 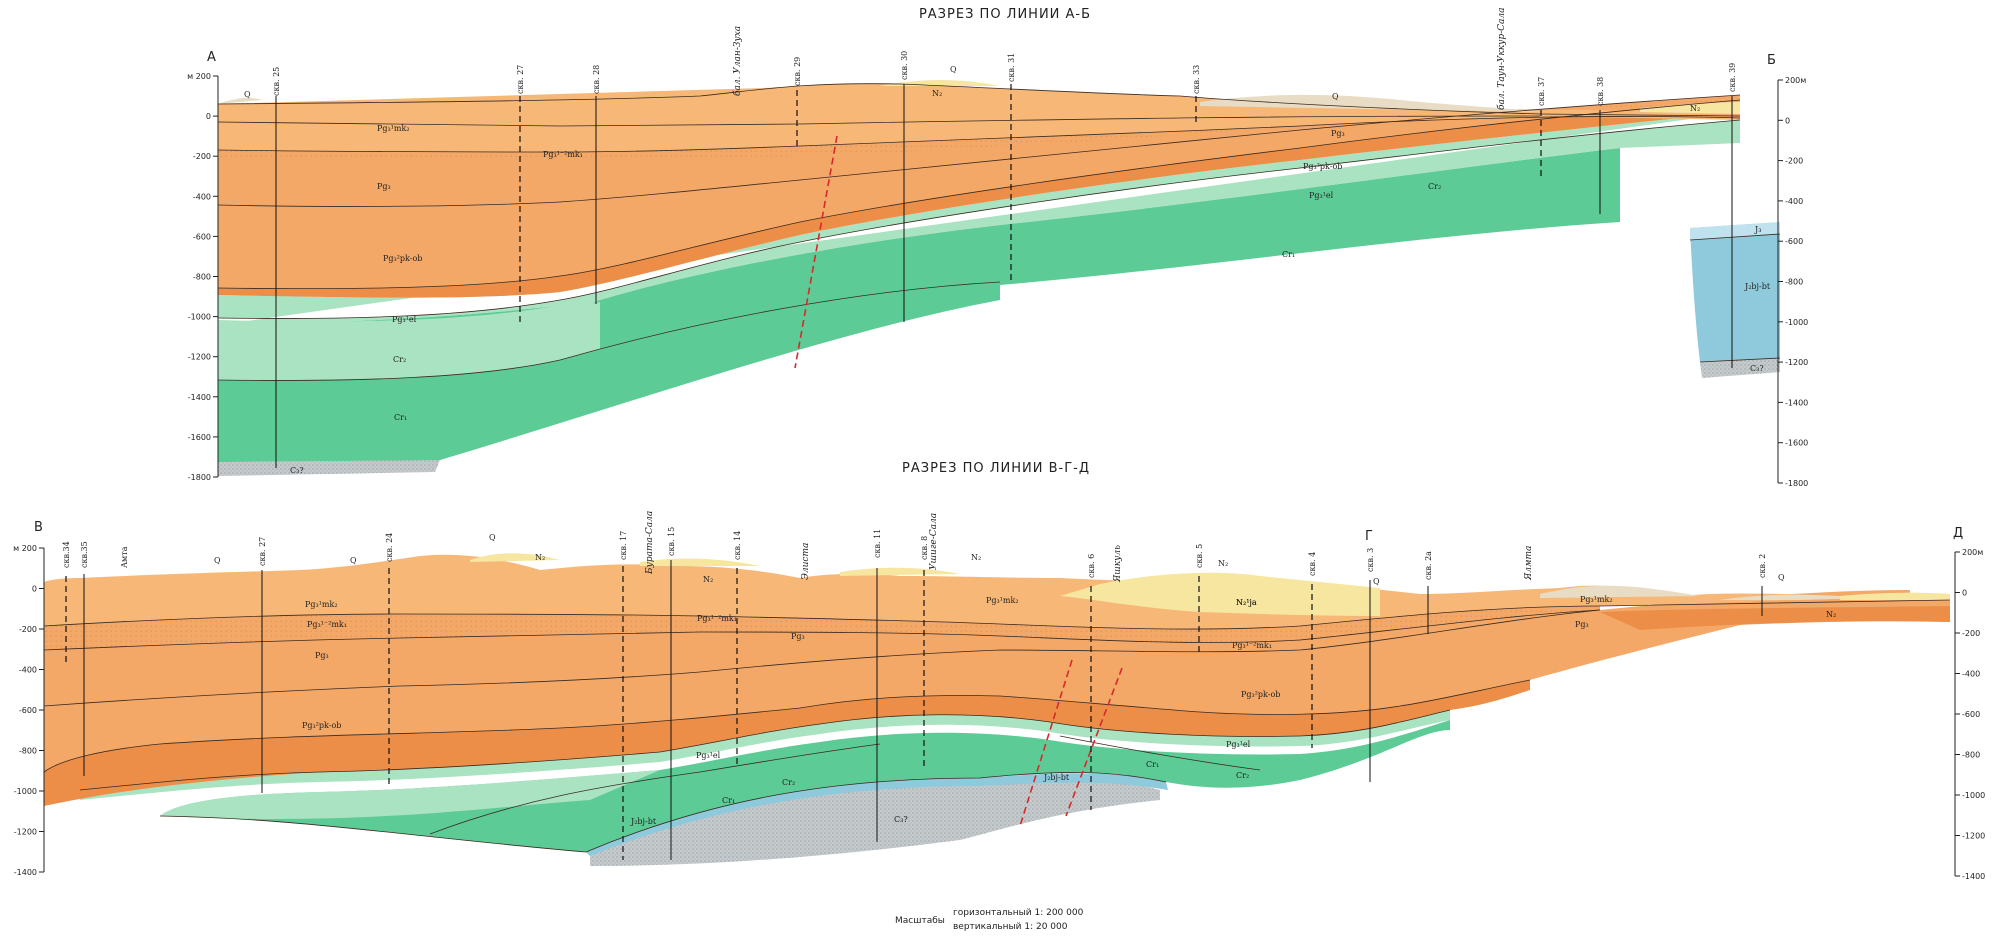 What do you see at coordinates (875, 823) in the screenshot?
I see `vgd-layer-c3` at bounding box center [875, 823].